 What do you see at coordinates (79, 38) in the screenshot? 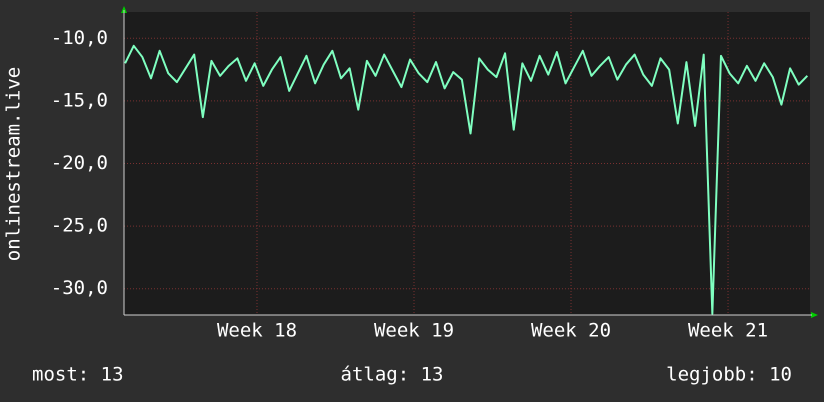
I see `y-tick-label: -10,0` at bounding box center [79, 38].